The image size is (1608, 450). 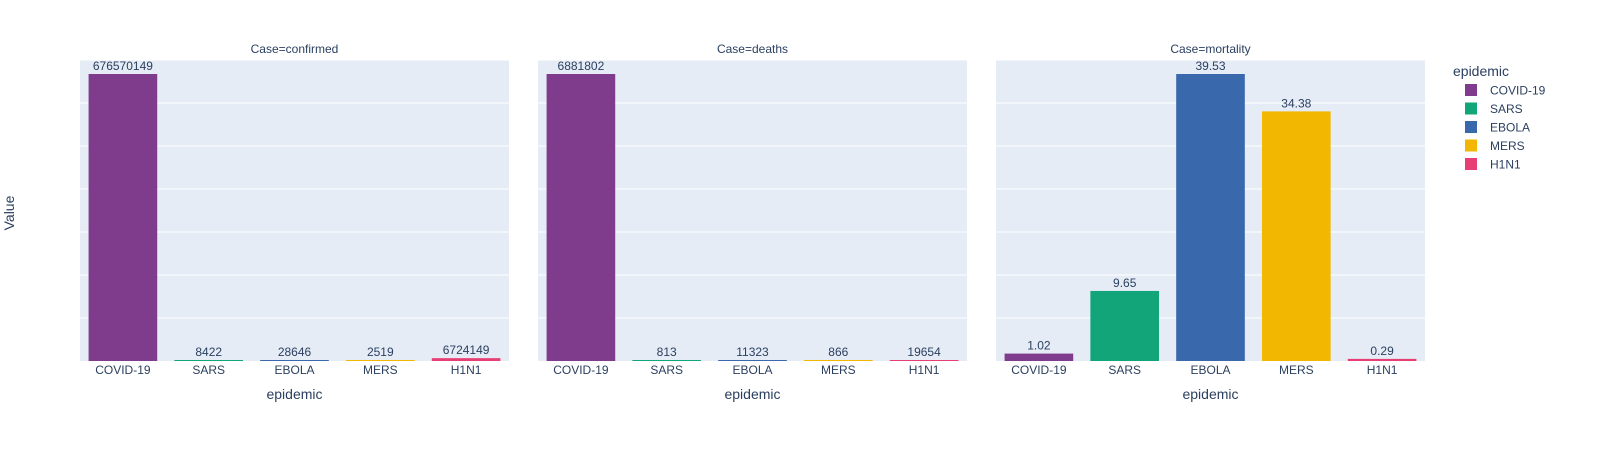 What do you see at coordinates (667, 352) in the screenshot?
I see `data-label: 813` at bounding box center [667, 352].